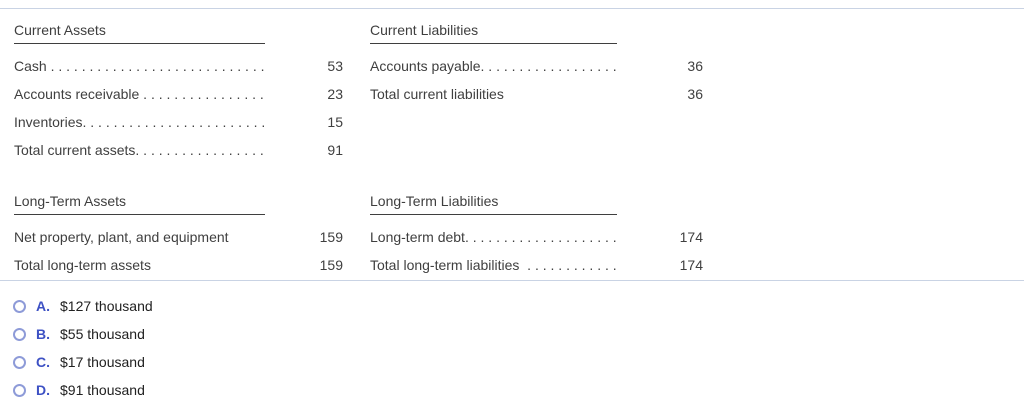 The image size is (1024, 419). What do you see at coordinates (43, 390) in the screenshot?
I see `option-letter: D.` at bounding box center [43, 390].